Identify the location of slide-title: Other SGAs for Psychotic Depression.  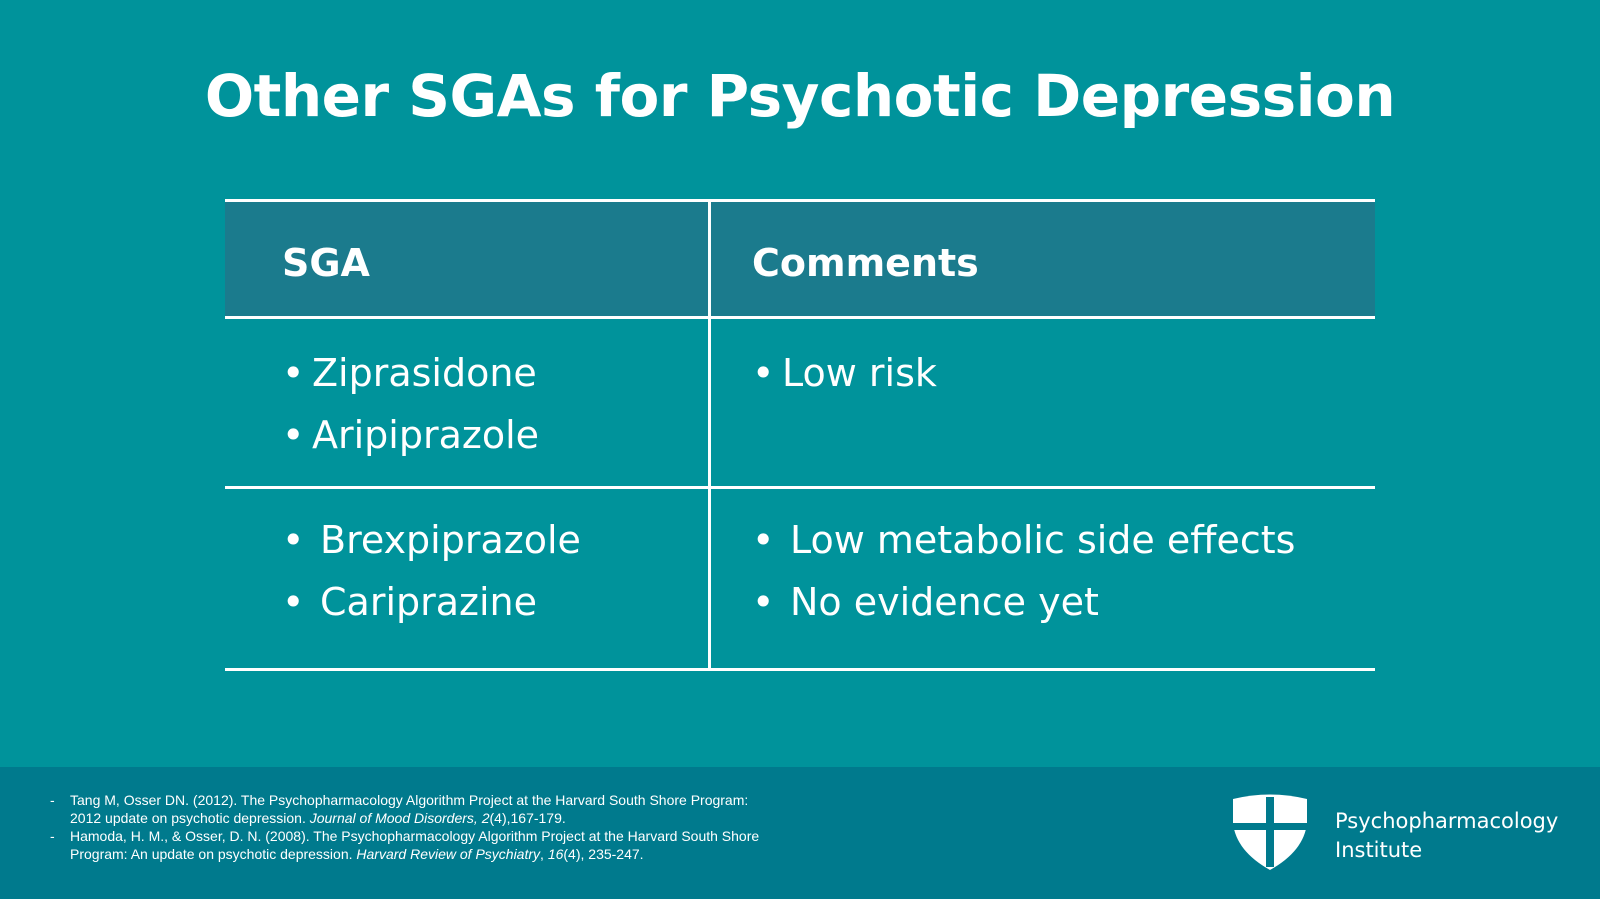
(800, 96).